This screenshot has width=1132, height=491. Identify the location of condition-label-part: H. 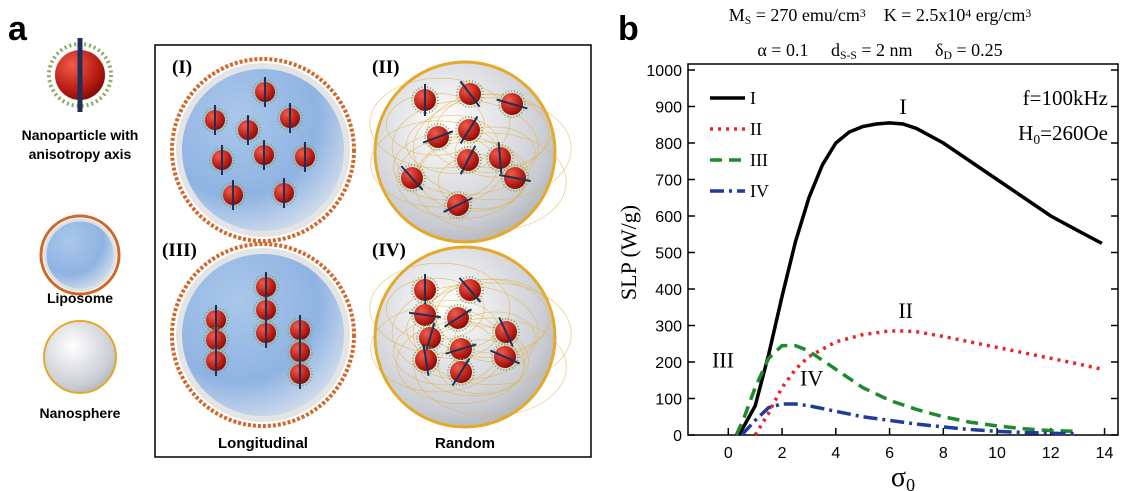
(1025, 133).